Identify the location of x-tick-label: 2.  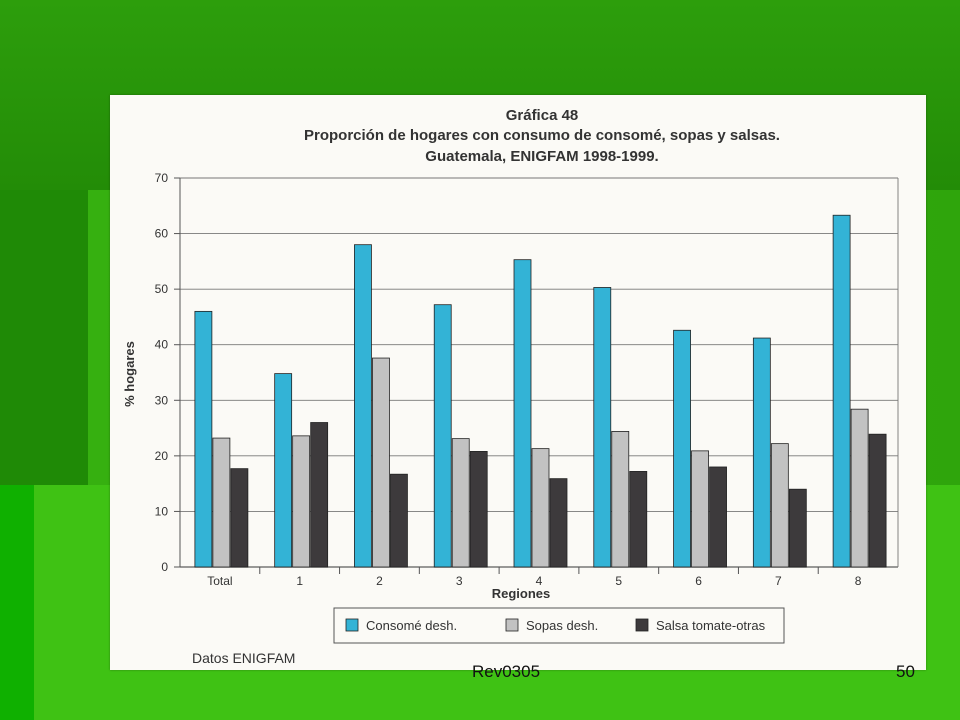
(379, 581).